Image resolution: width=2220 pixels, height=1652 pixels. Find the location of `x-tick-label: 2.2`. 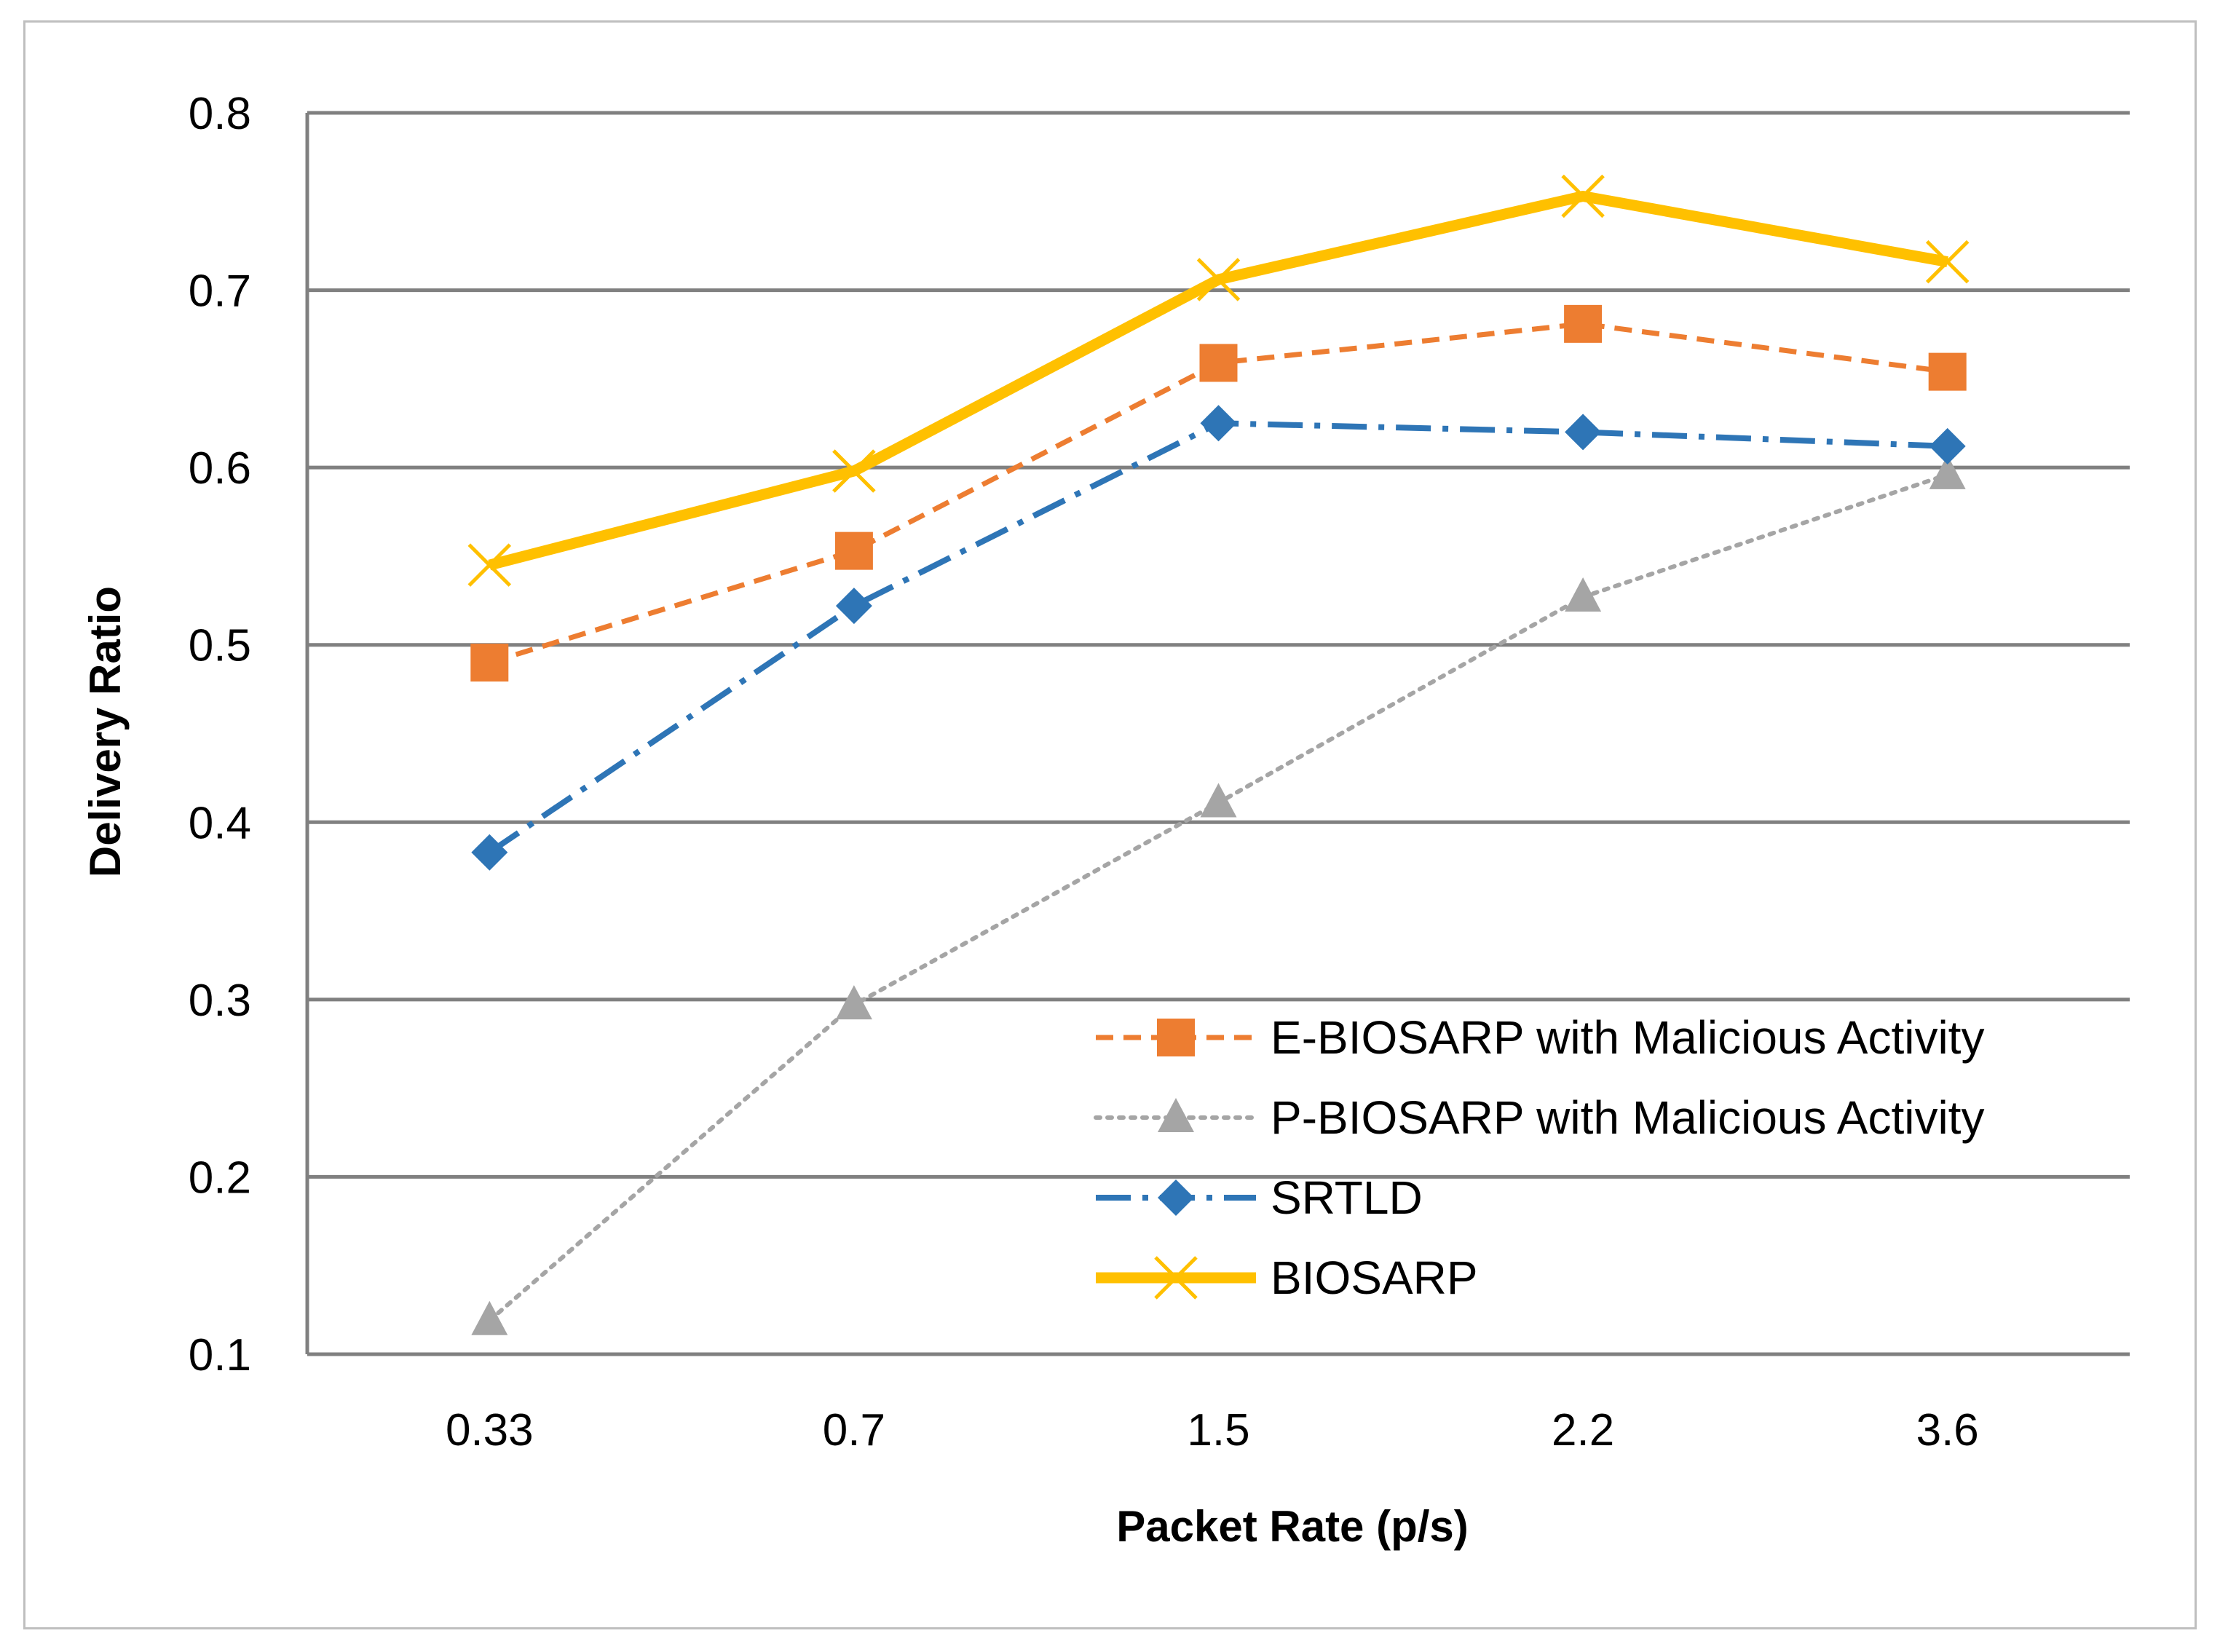

x-tick-label: 2.2 is located at coordinates (1583, 1430).